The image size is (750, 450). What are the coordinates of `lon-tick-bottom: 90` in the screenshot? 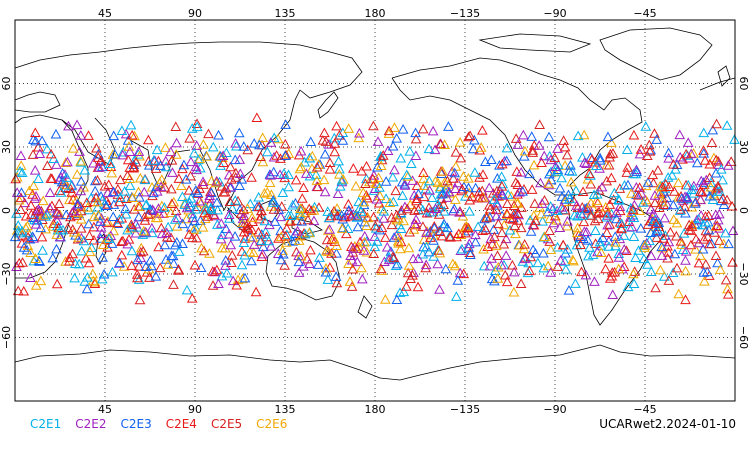 It's located at (195, 409).